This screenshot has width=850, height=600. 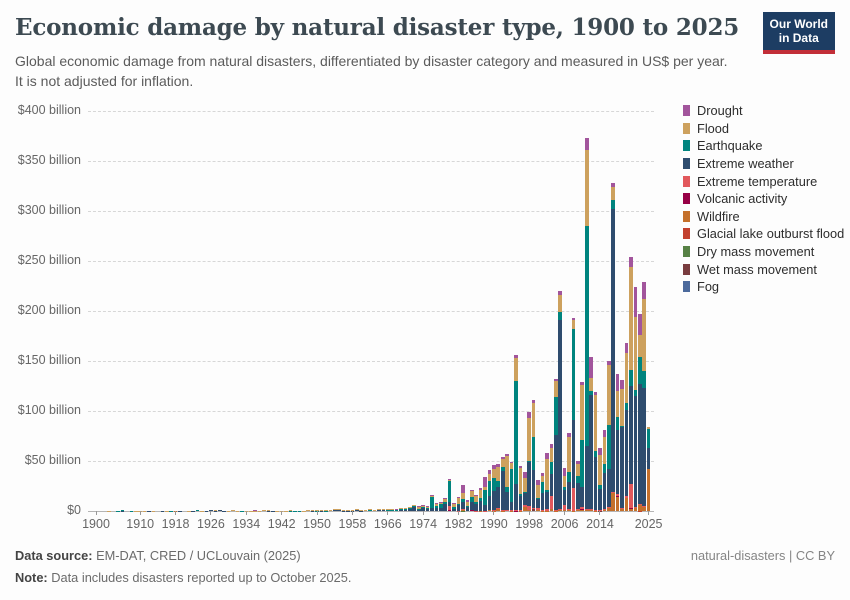 I want to click on bar-2005-eq, so click(x=560, y=315).